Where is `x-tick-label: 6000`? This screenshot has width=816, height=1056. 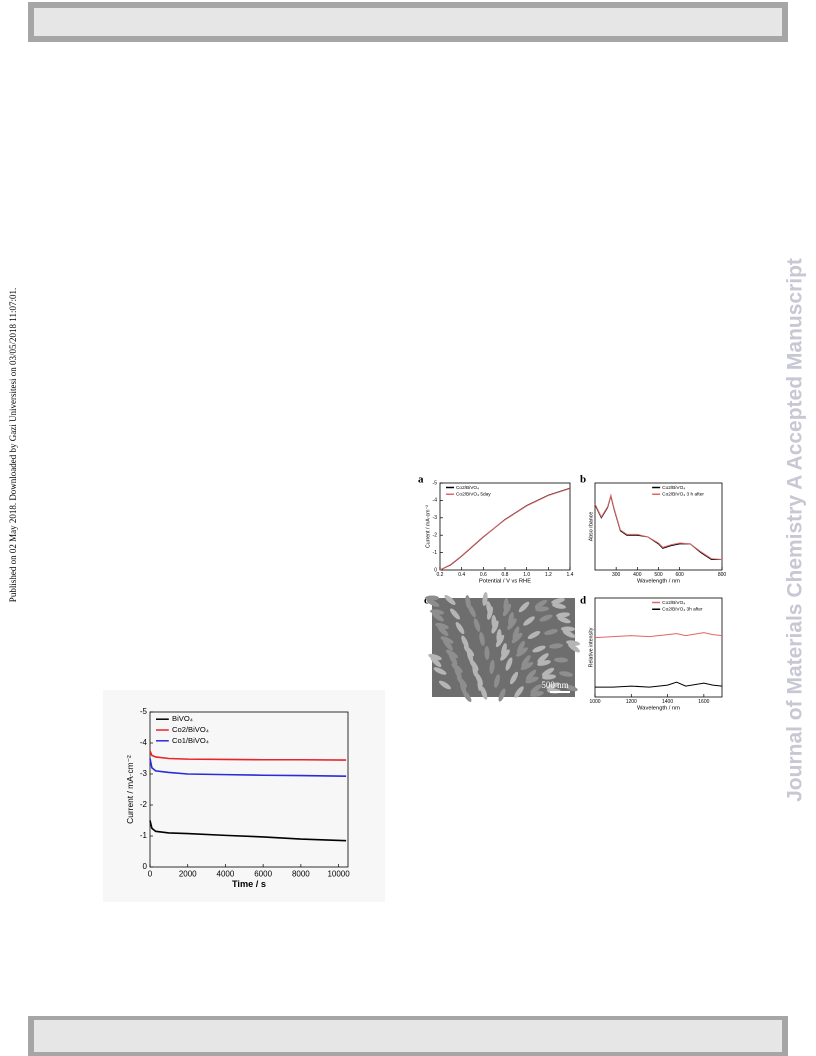
x-tick-label: 6000 is located at coordinates (263, 873).